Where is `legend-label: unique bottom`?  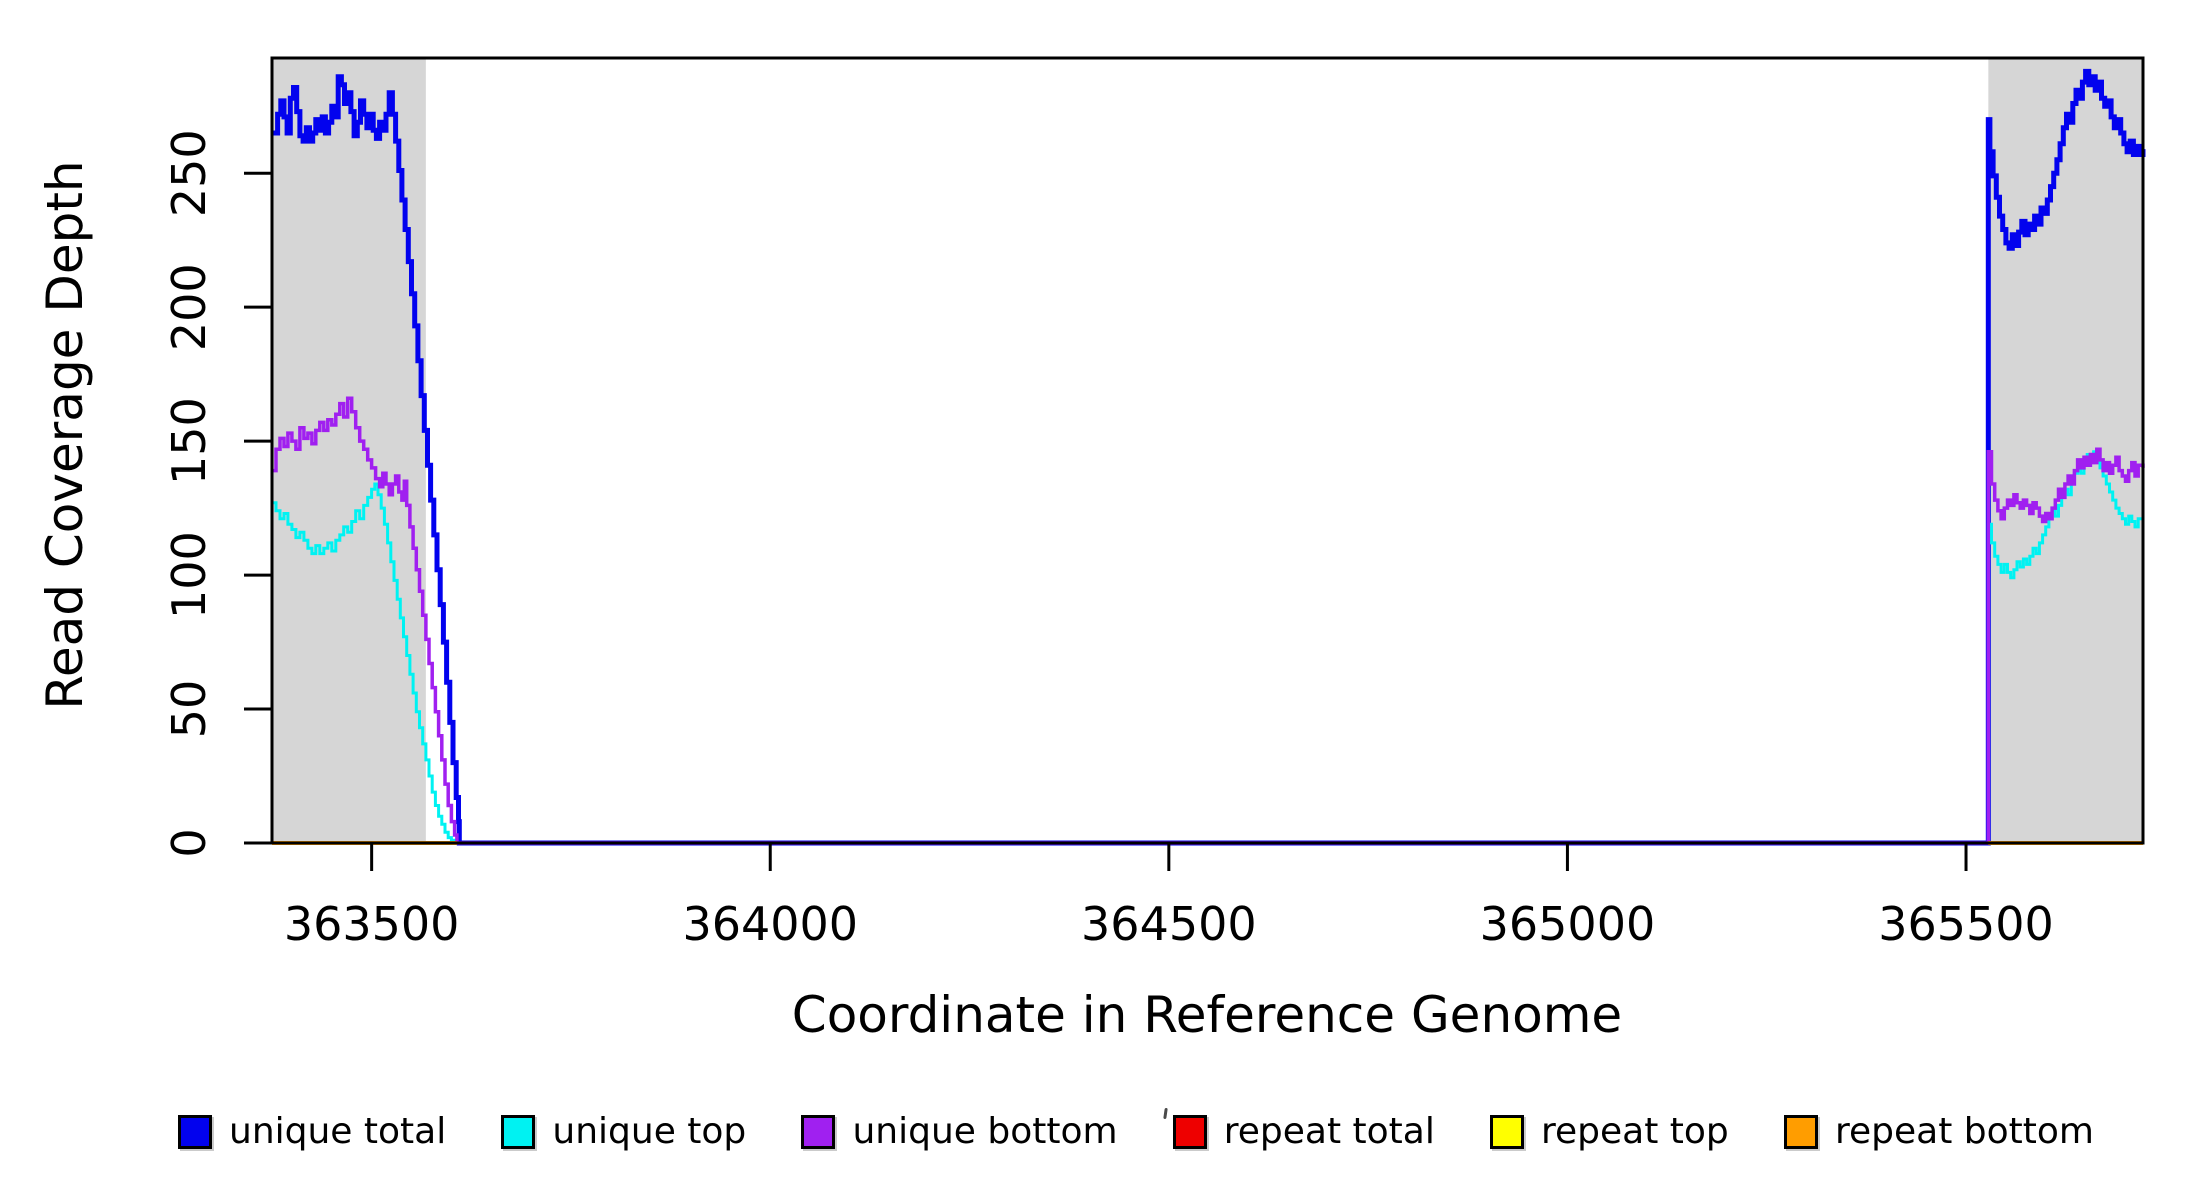 legend-label: unique bottom is located at coordinates (985, 1131).